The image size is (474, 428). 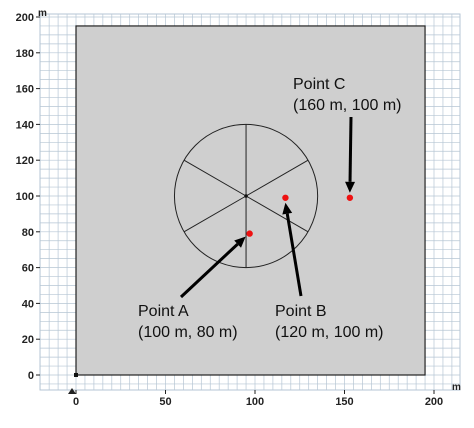 What do you see at coordinates (240, 242) in the screenshot?
I see `arrow-point-a-head` at bounding box center [240, 242].